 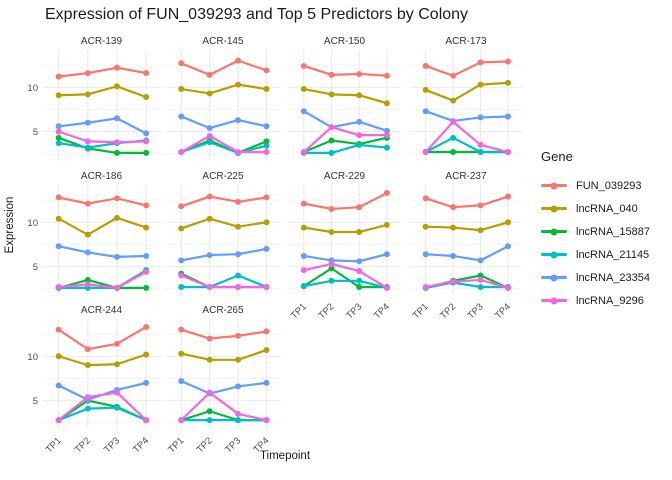 What do you see at coordinates (10, 225) in the screenshot?
I see `y-axis-title: Expression` at bounding box center [10, 225].